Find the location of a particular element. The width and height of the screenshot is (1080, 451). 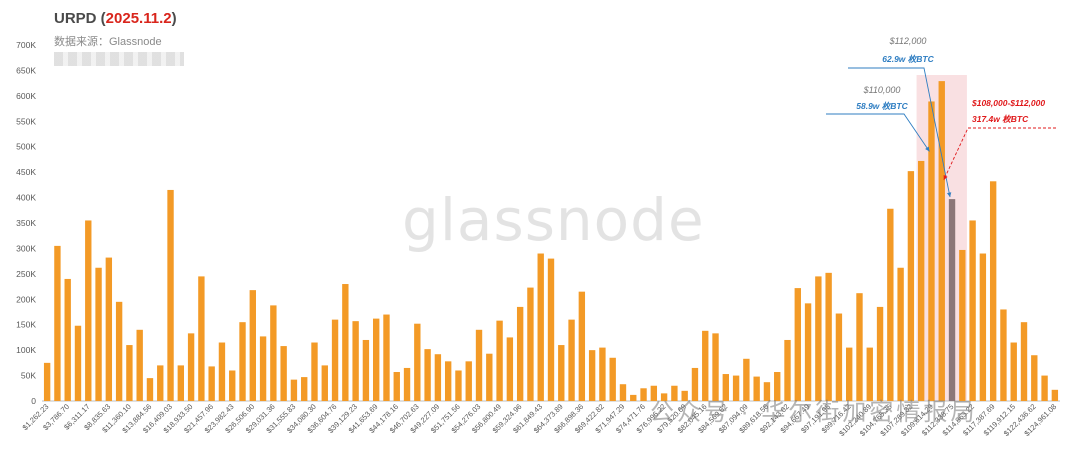

y-tick-label: 100K is located at coordinates (26, 350).